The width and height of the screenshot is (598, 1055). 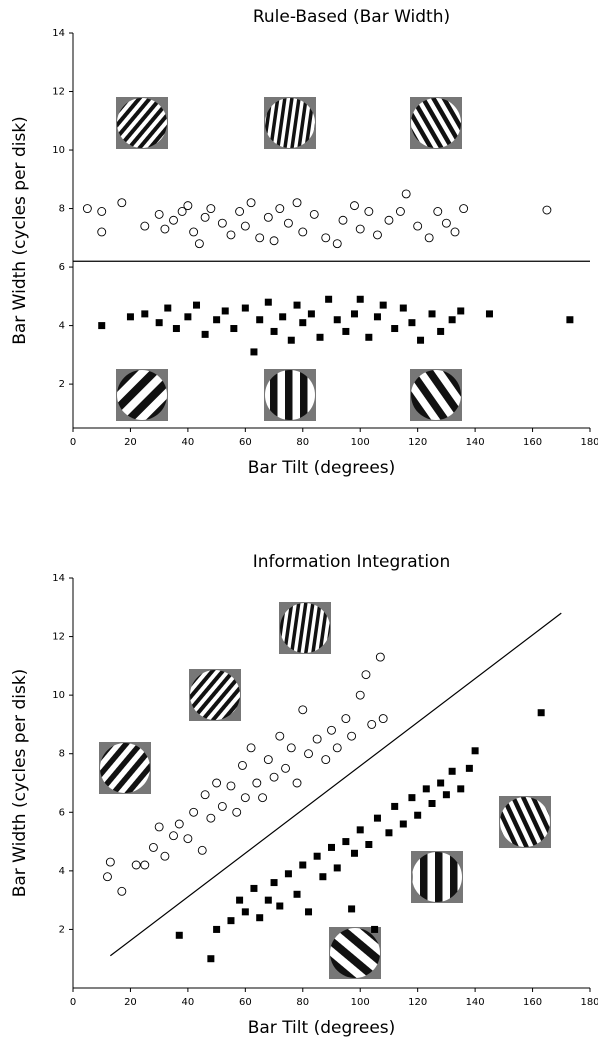 What do you see at coordinates (245, 442) in the screenshot?
I see `x-tick-label: 60` at bounding box center [245, 442].